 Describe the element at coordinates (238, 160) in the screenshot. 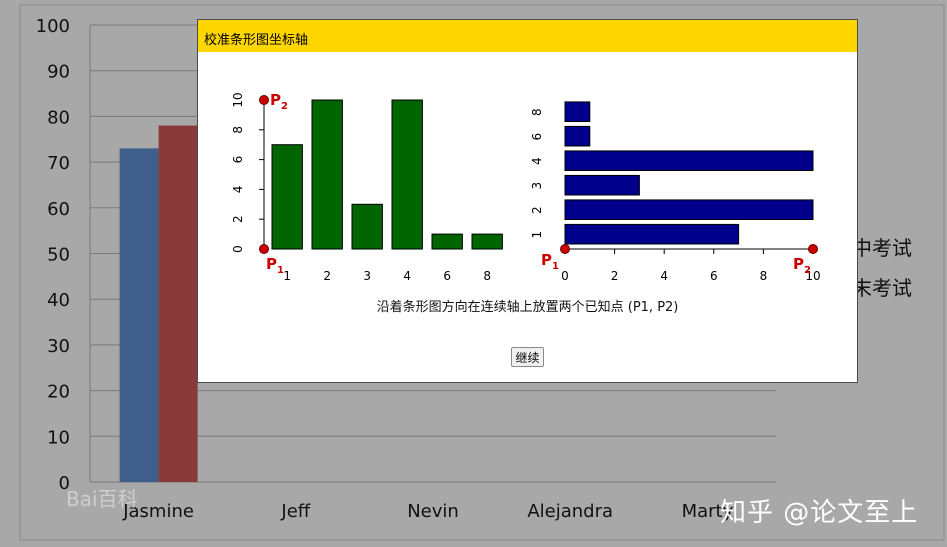

I see `v-y-tick-label: 6` at that location.